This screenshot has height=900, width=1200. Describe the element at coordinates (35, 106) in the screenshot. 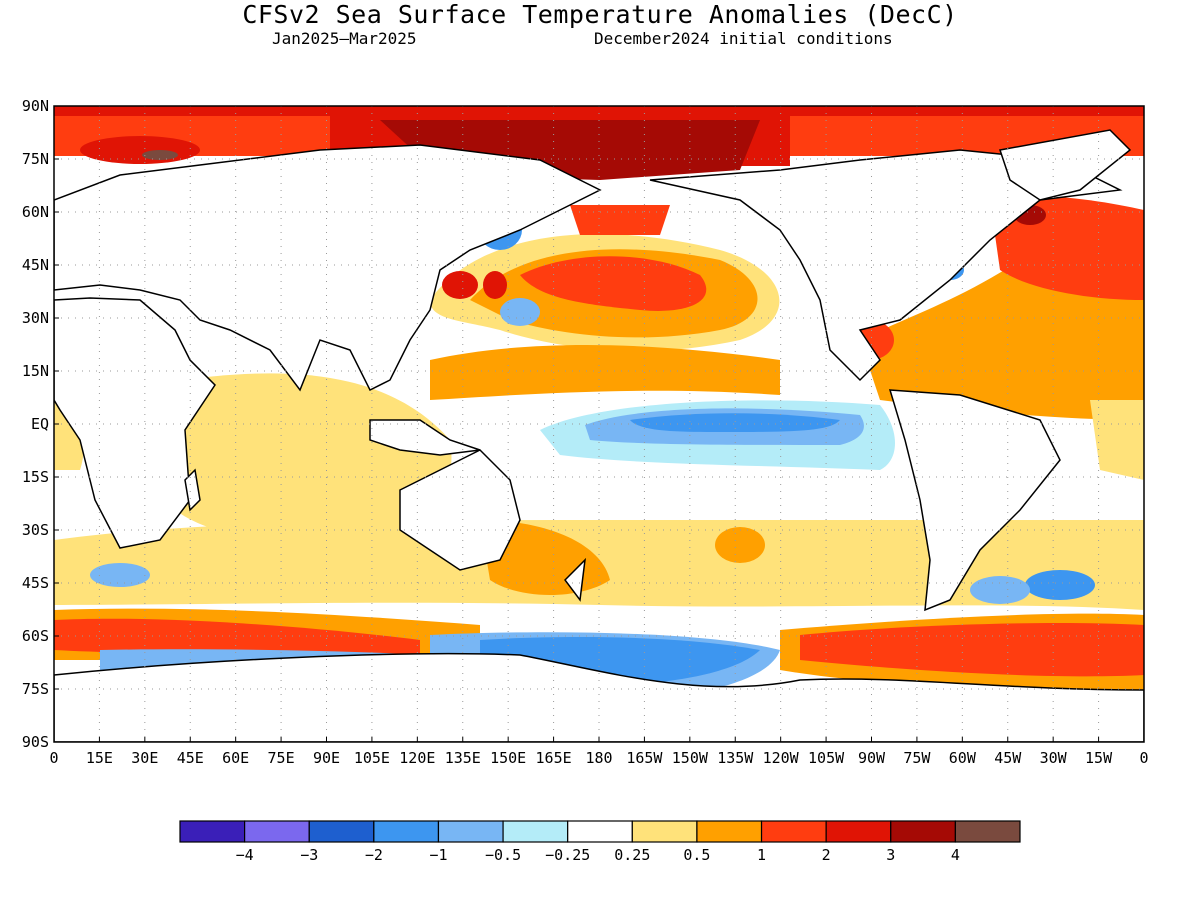

I see `lat-tick-label: 90N` at that location.